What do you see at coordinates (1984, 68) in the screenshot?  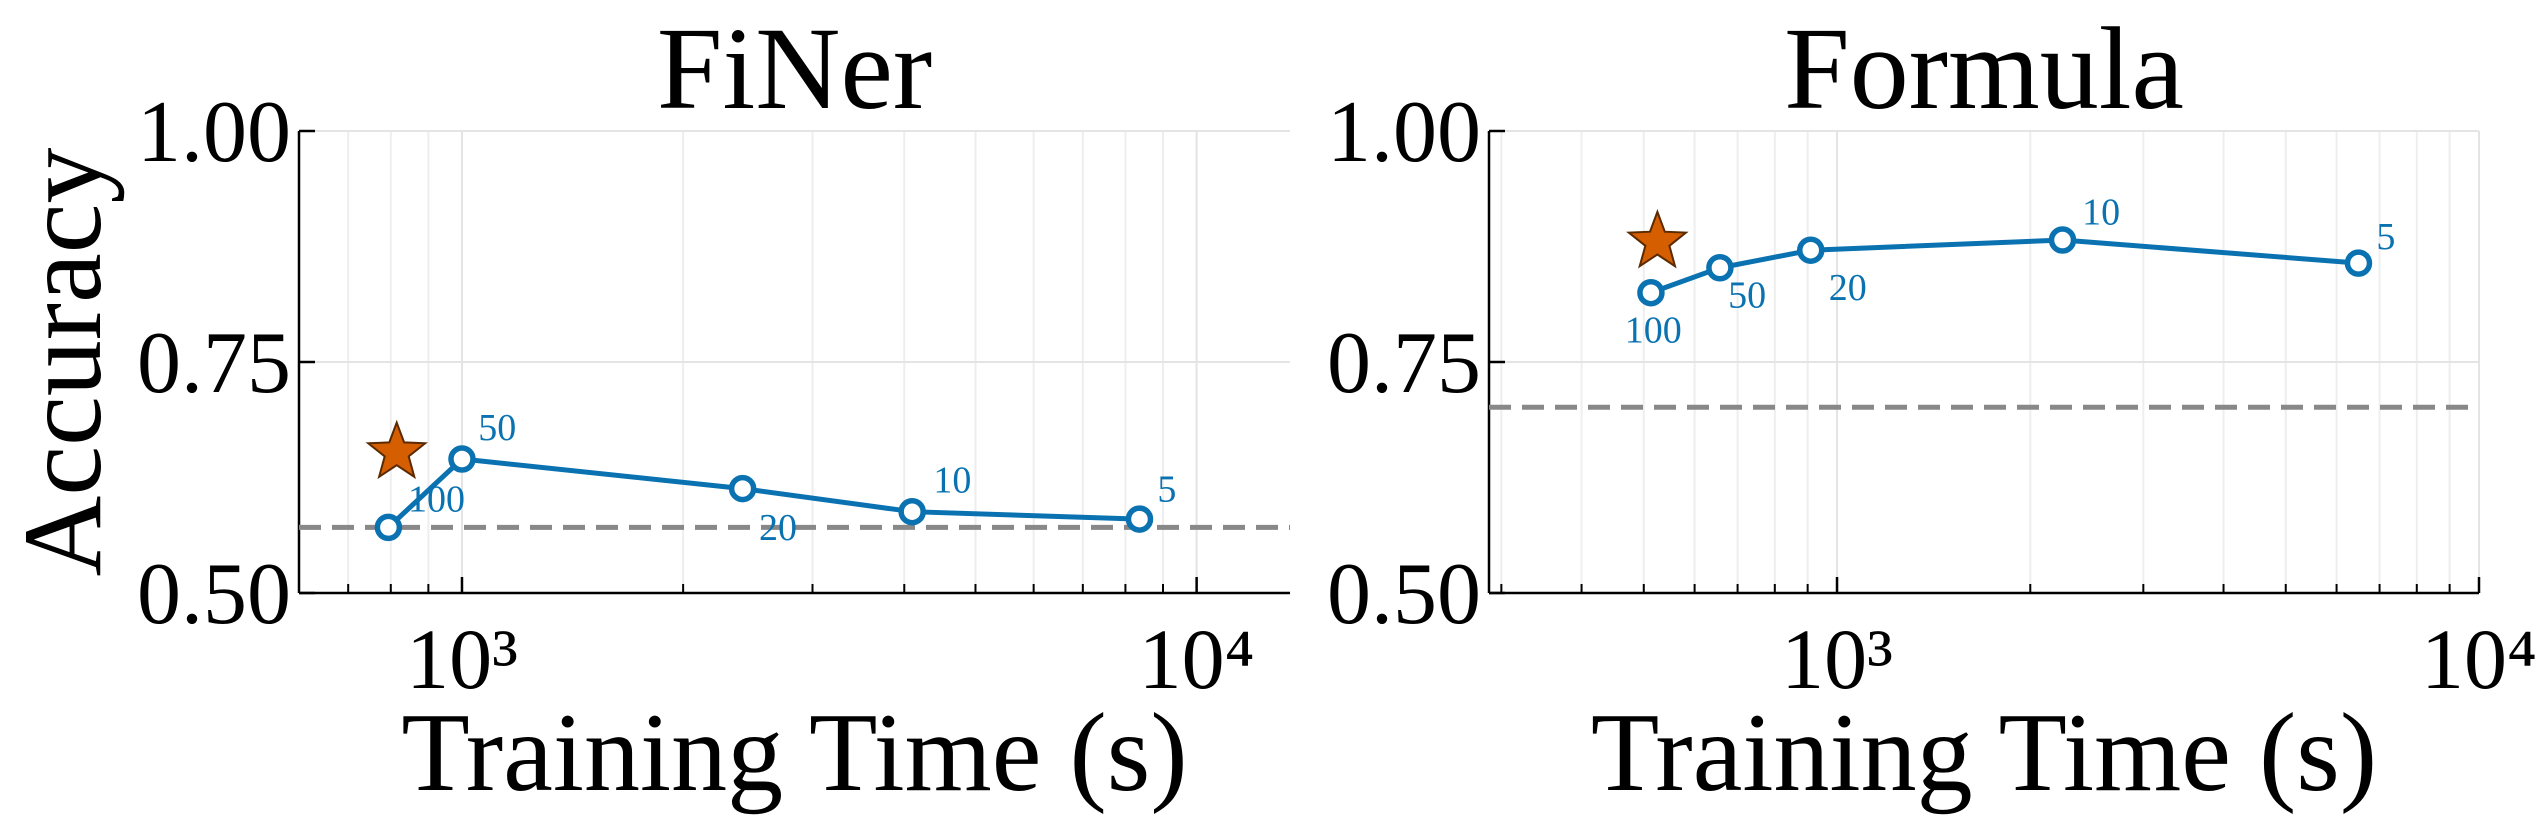 I see `chart-title: Formula` at bounding box center [1984, 68].